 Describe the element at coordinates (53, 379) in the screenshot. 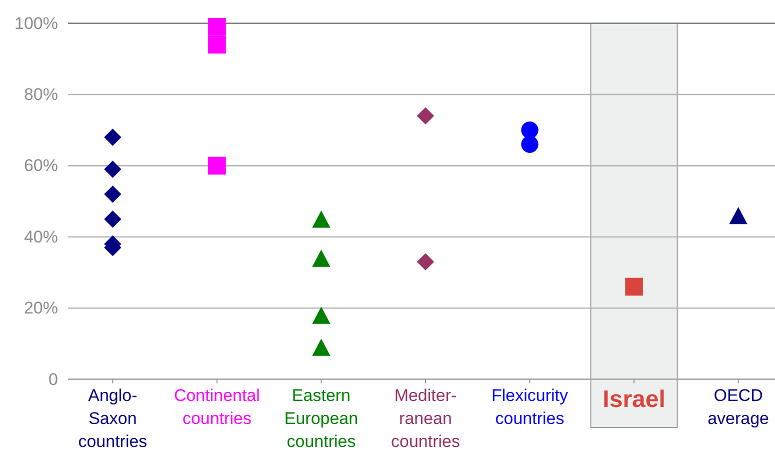

I see `y-tick-label: 0` at that location.